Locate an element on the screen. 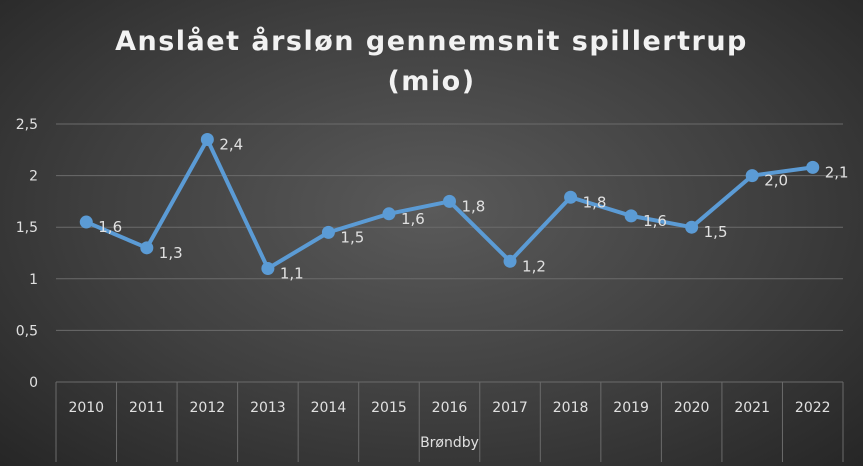  x-tick-label: 2010 is located at coordinates (86, 408).